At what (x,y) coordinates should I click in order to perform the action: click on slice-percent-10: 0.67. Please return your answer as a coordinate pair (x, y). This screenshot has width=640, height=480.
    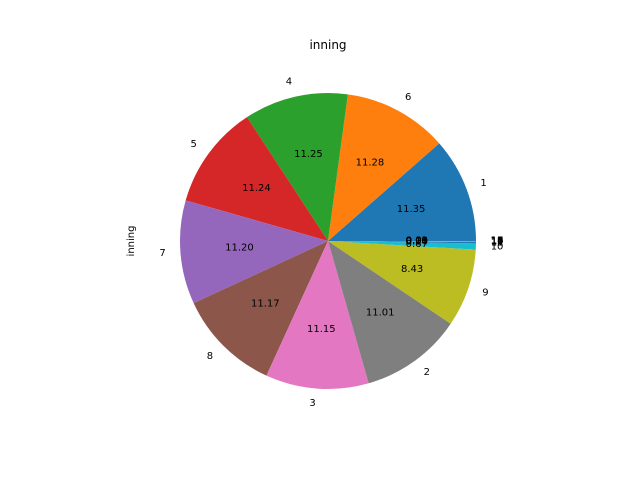
    Looking at the image, I should click on (417, 244).